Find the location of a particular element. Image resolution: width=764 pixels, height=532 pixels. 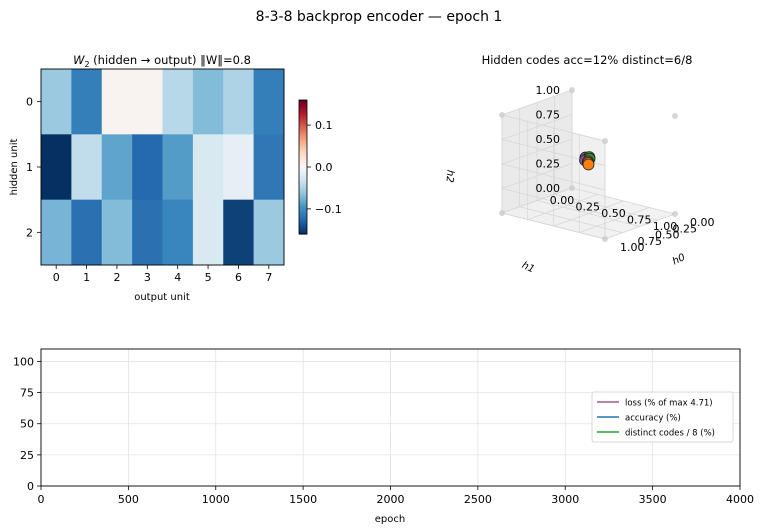

heatmap-xtick-label: 5 is located at coordinates (208, 277).